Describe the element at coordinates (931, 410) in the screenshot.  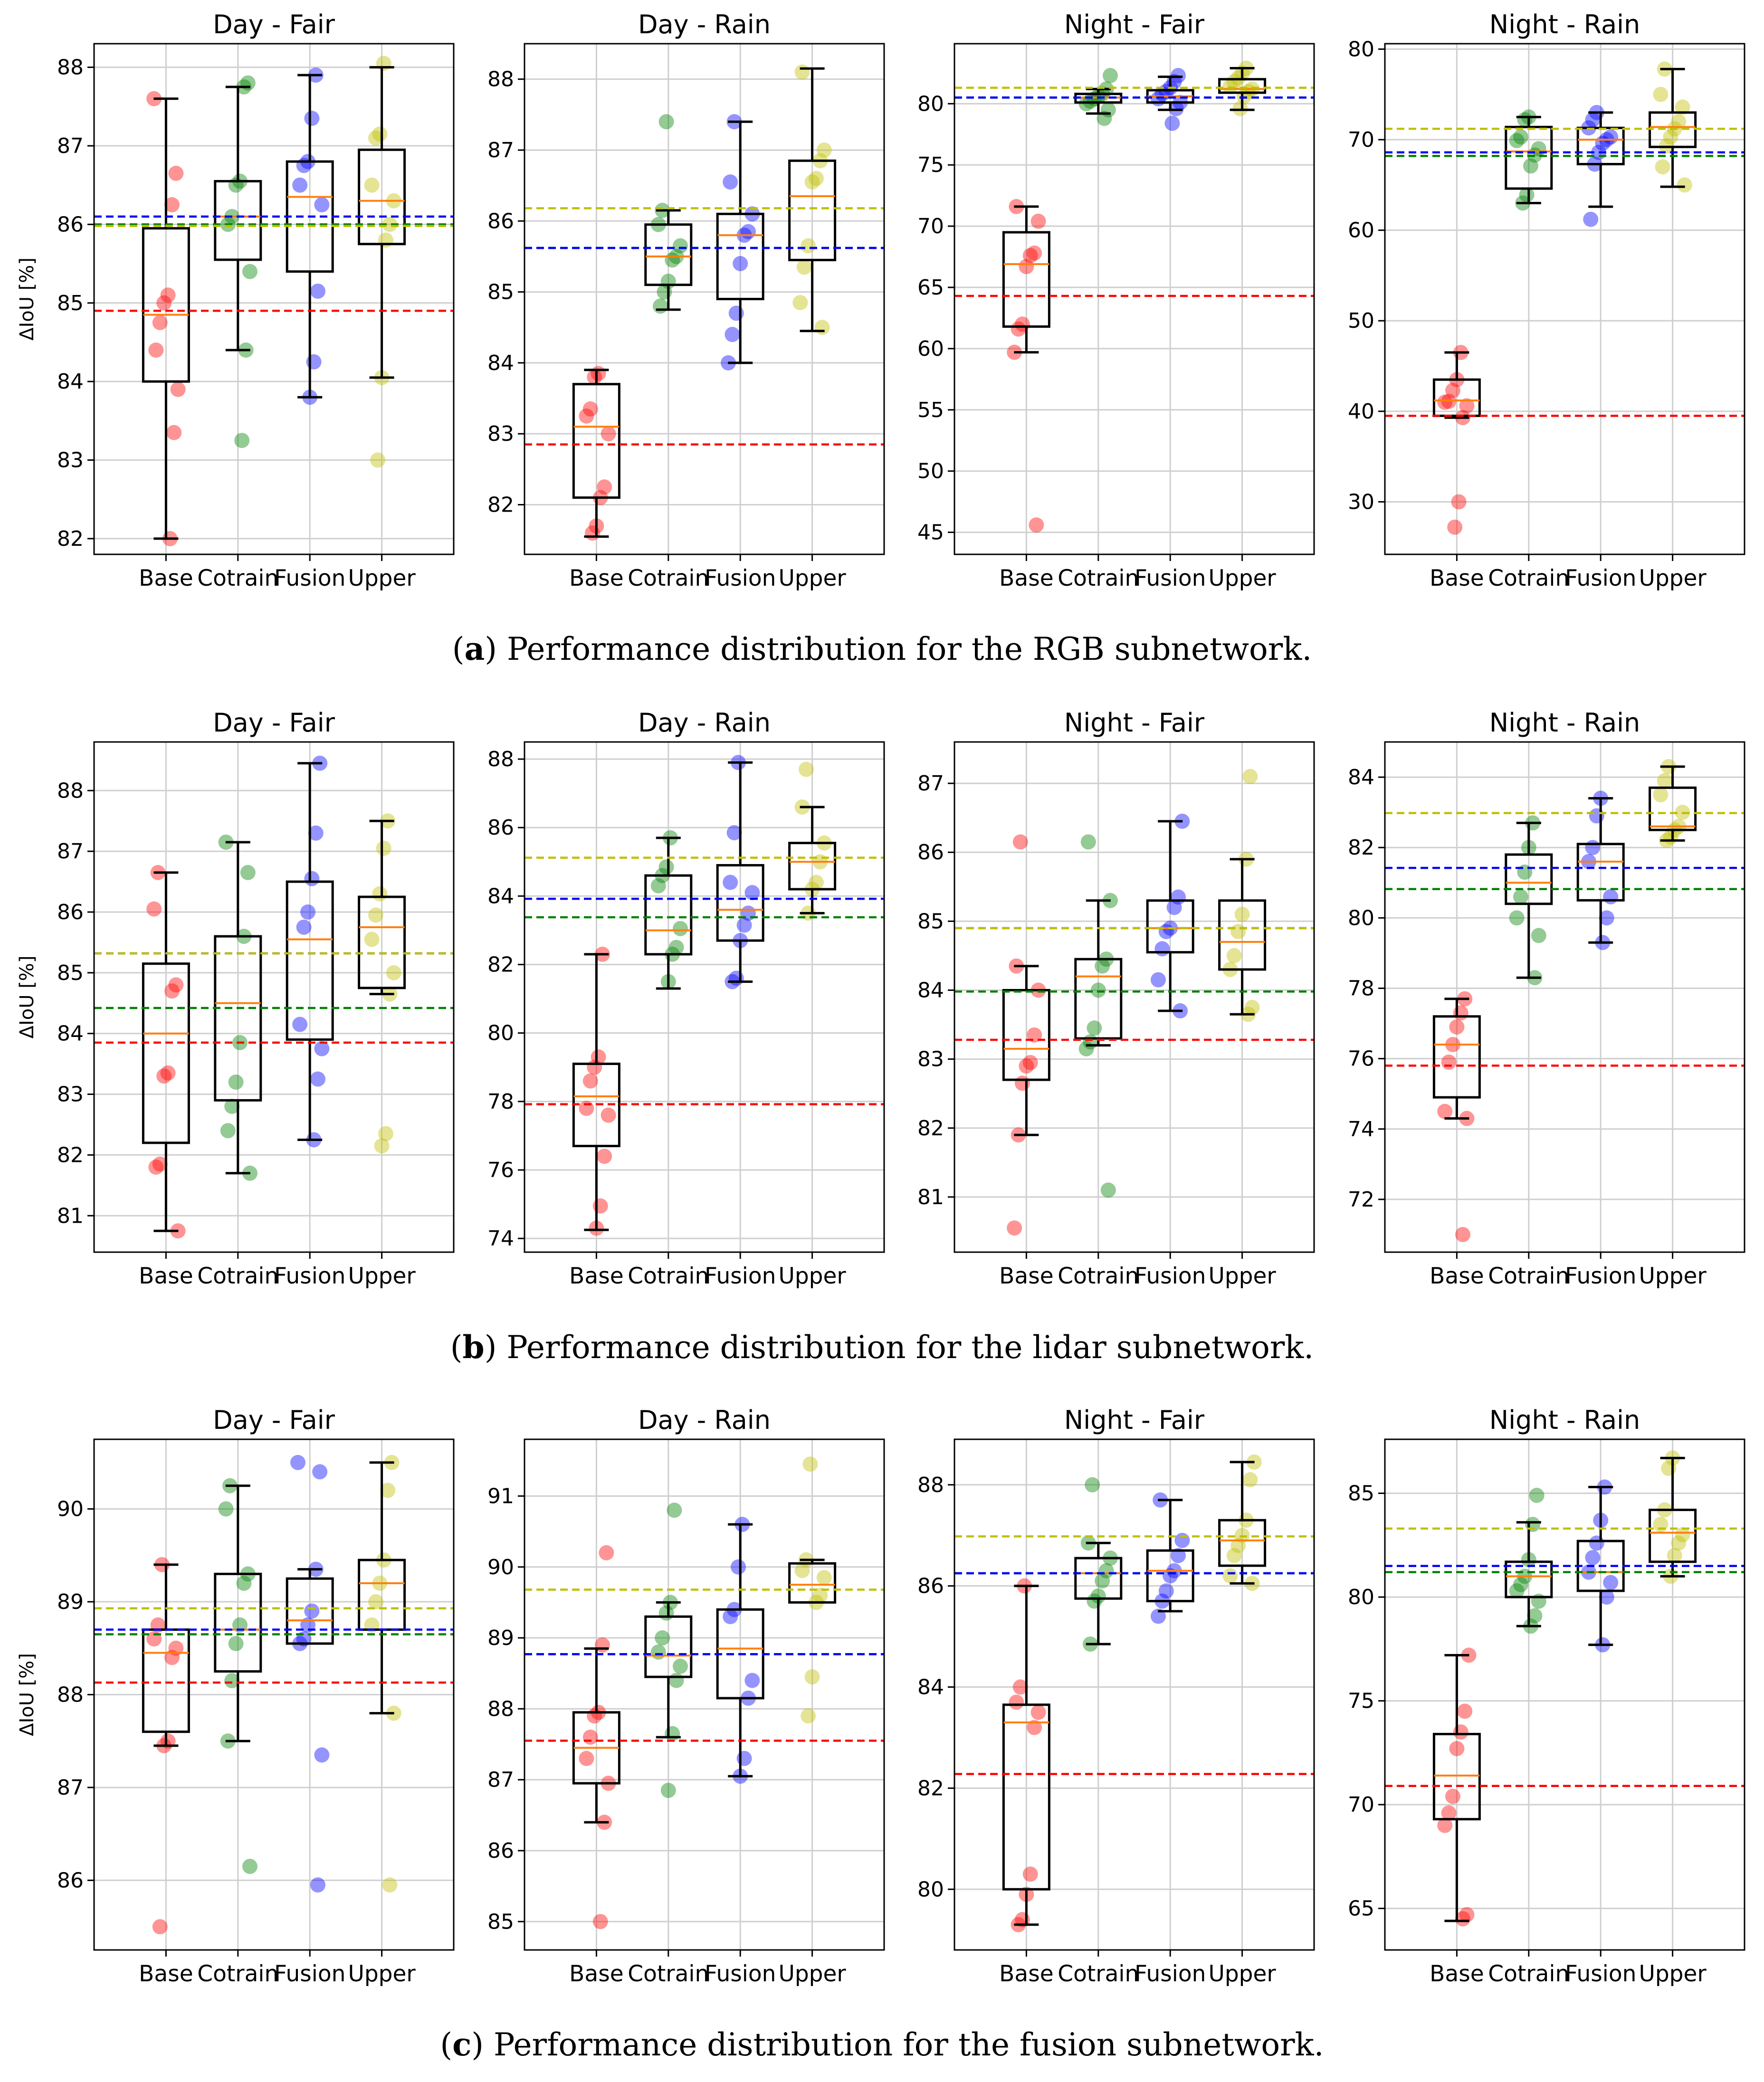
I see `y-tick-label: 55` at that location.